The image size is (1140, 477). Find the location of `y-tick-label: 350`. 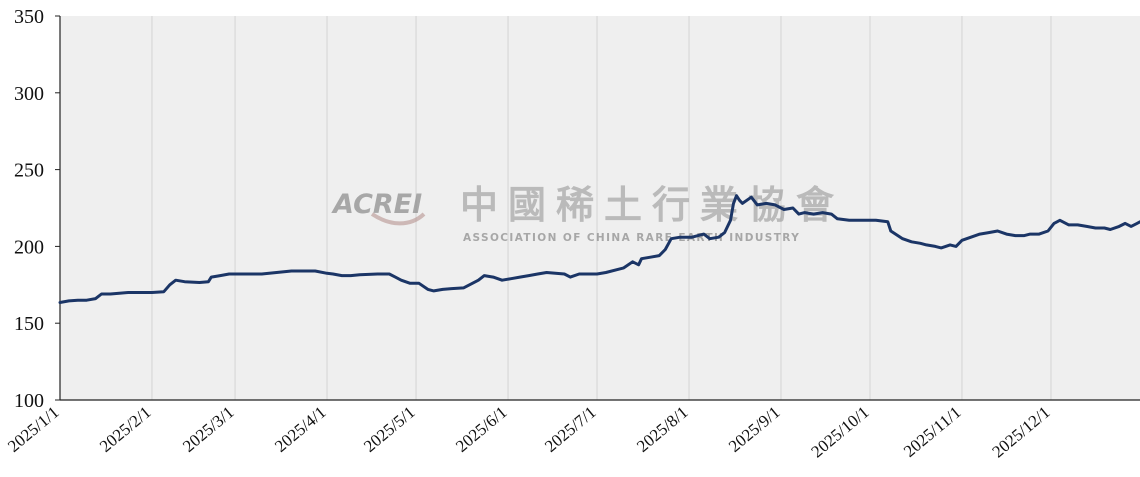

y-tick-label: 350 is located at coordinates (29, 17).